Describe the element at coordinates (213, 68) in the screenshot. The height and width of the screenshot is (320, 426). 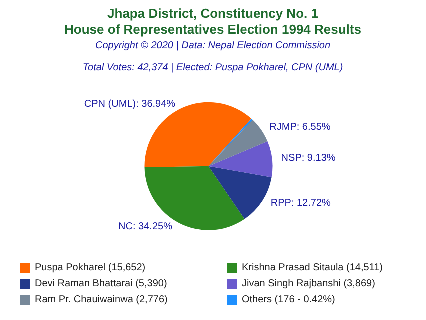
I see `text: Total Votes: 42,374 | Elected: Puspa Pokharel, CPN (UML)` at that location.